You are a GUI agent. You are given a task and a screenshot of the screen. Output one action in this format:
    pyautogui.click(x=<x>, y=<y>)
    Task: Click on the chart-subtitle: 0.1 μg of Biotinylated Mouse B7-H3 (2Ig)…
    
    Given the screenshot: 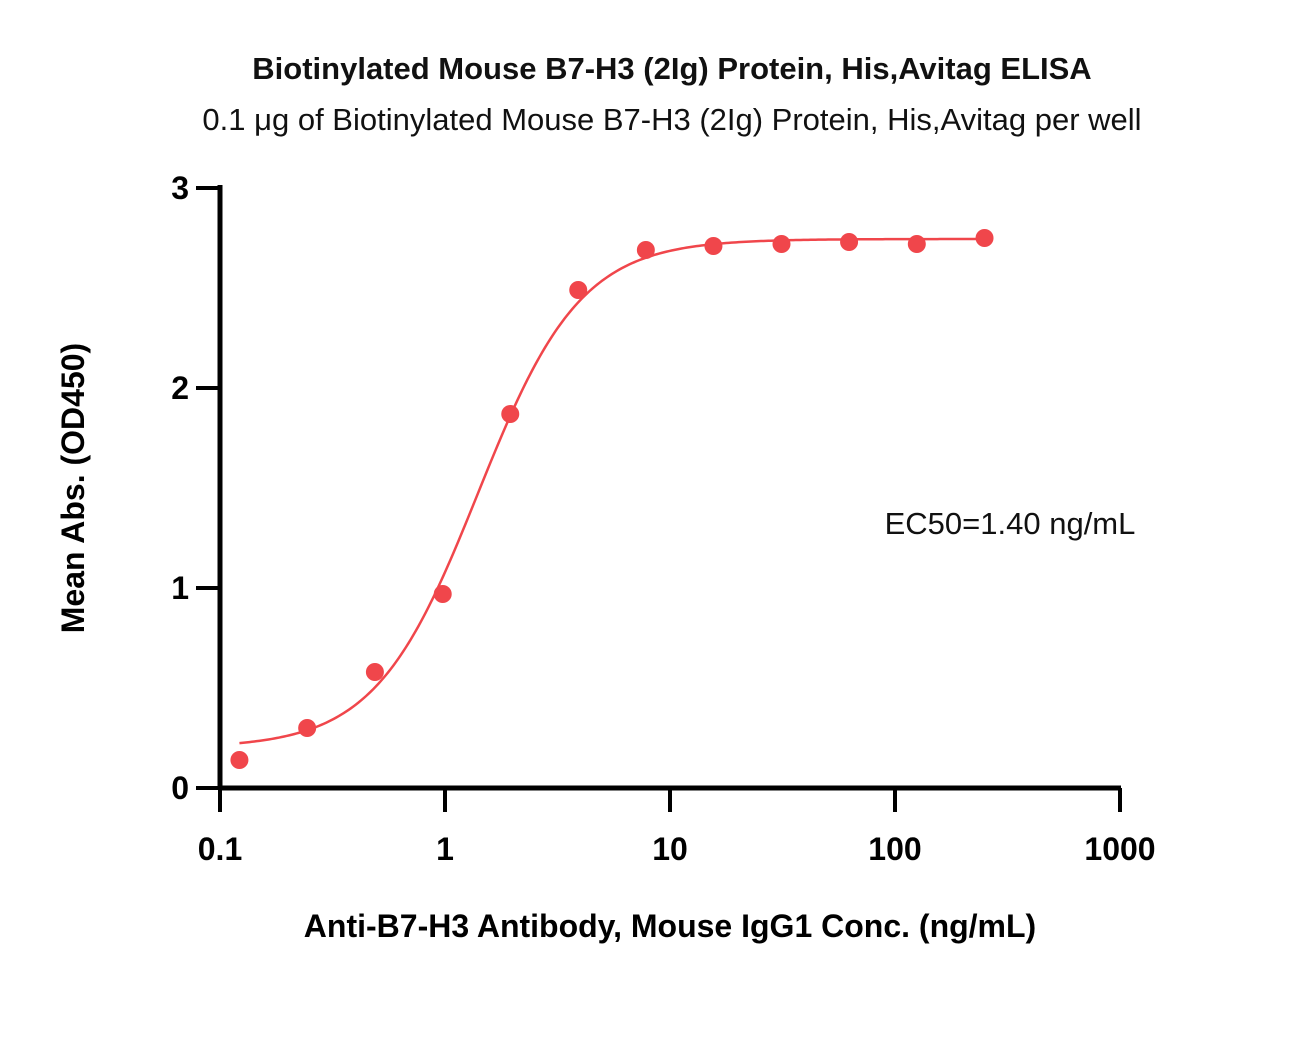 What is the action you would take?
    pyautogui.click(x=671, y=119)
    